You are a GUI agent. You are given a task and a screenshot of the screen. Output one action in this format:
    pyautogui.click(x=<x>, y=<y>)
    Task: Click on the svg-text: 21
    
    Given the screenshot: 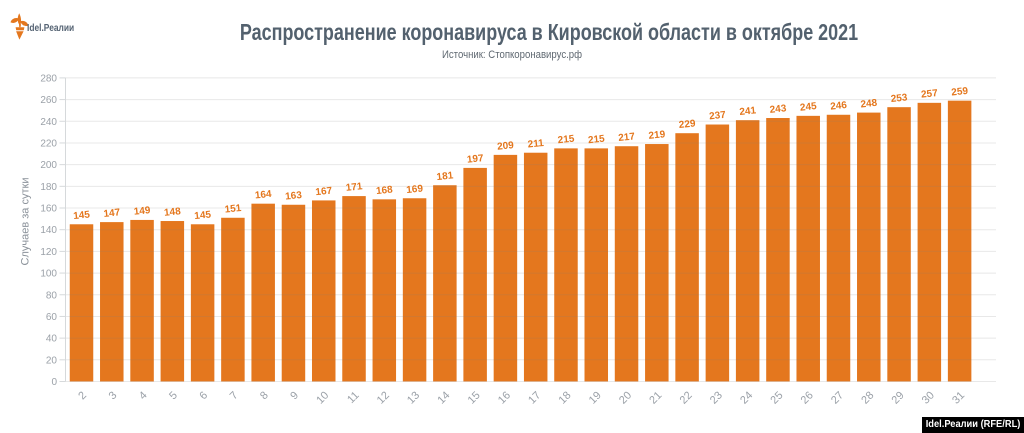 What is the action you would take?
    pyautogui.click(x=655, y=397)
    